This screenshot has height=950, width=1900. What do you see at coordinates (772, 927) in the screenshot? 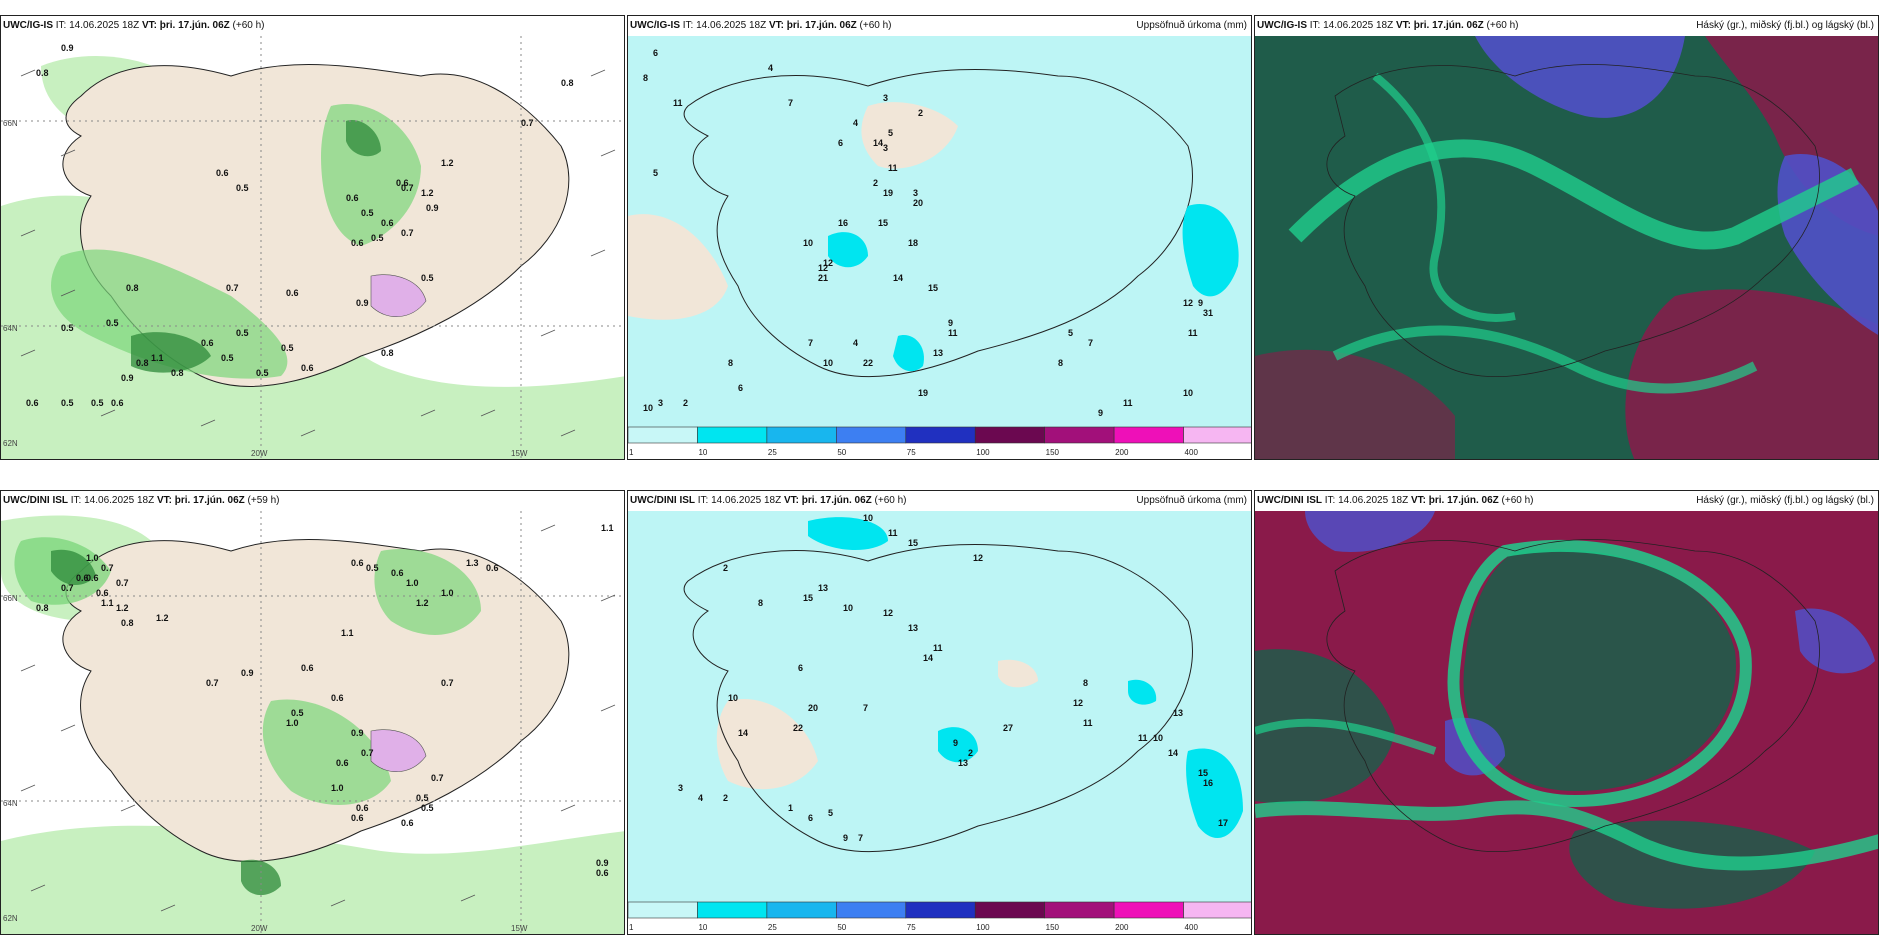
I see `legend-tick-label: 25` at bounding box center [772, 927].